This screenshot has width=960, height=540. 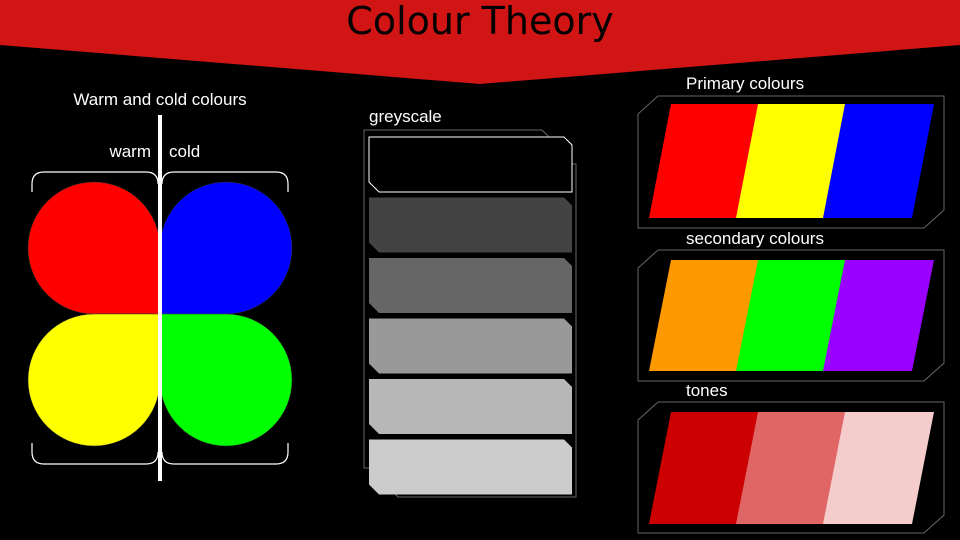 What do you see at coordinates (94, 380) in the screenshot?
I see `warm-bottom-petal` at bounding box center [94, 380].